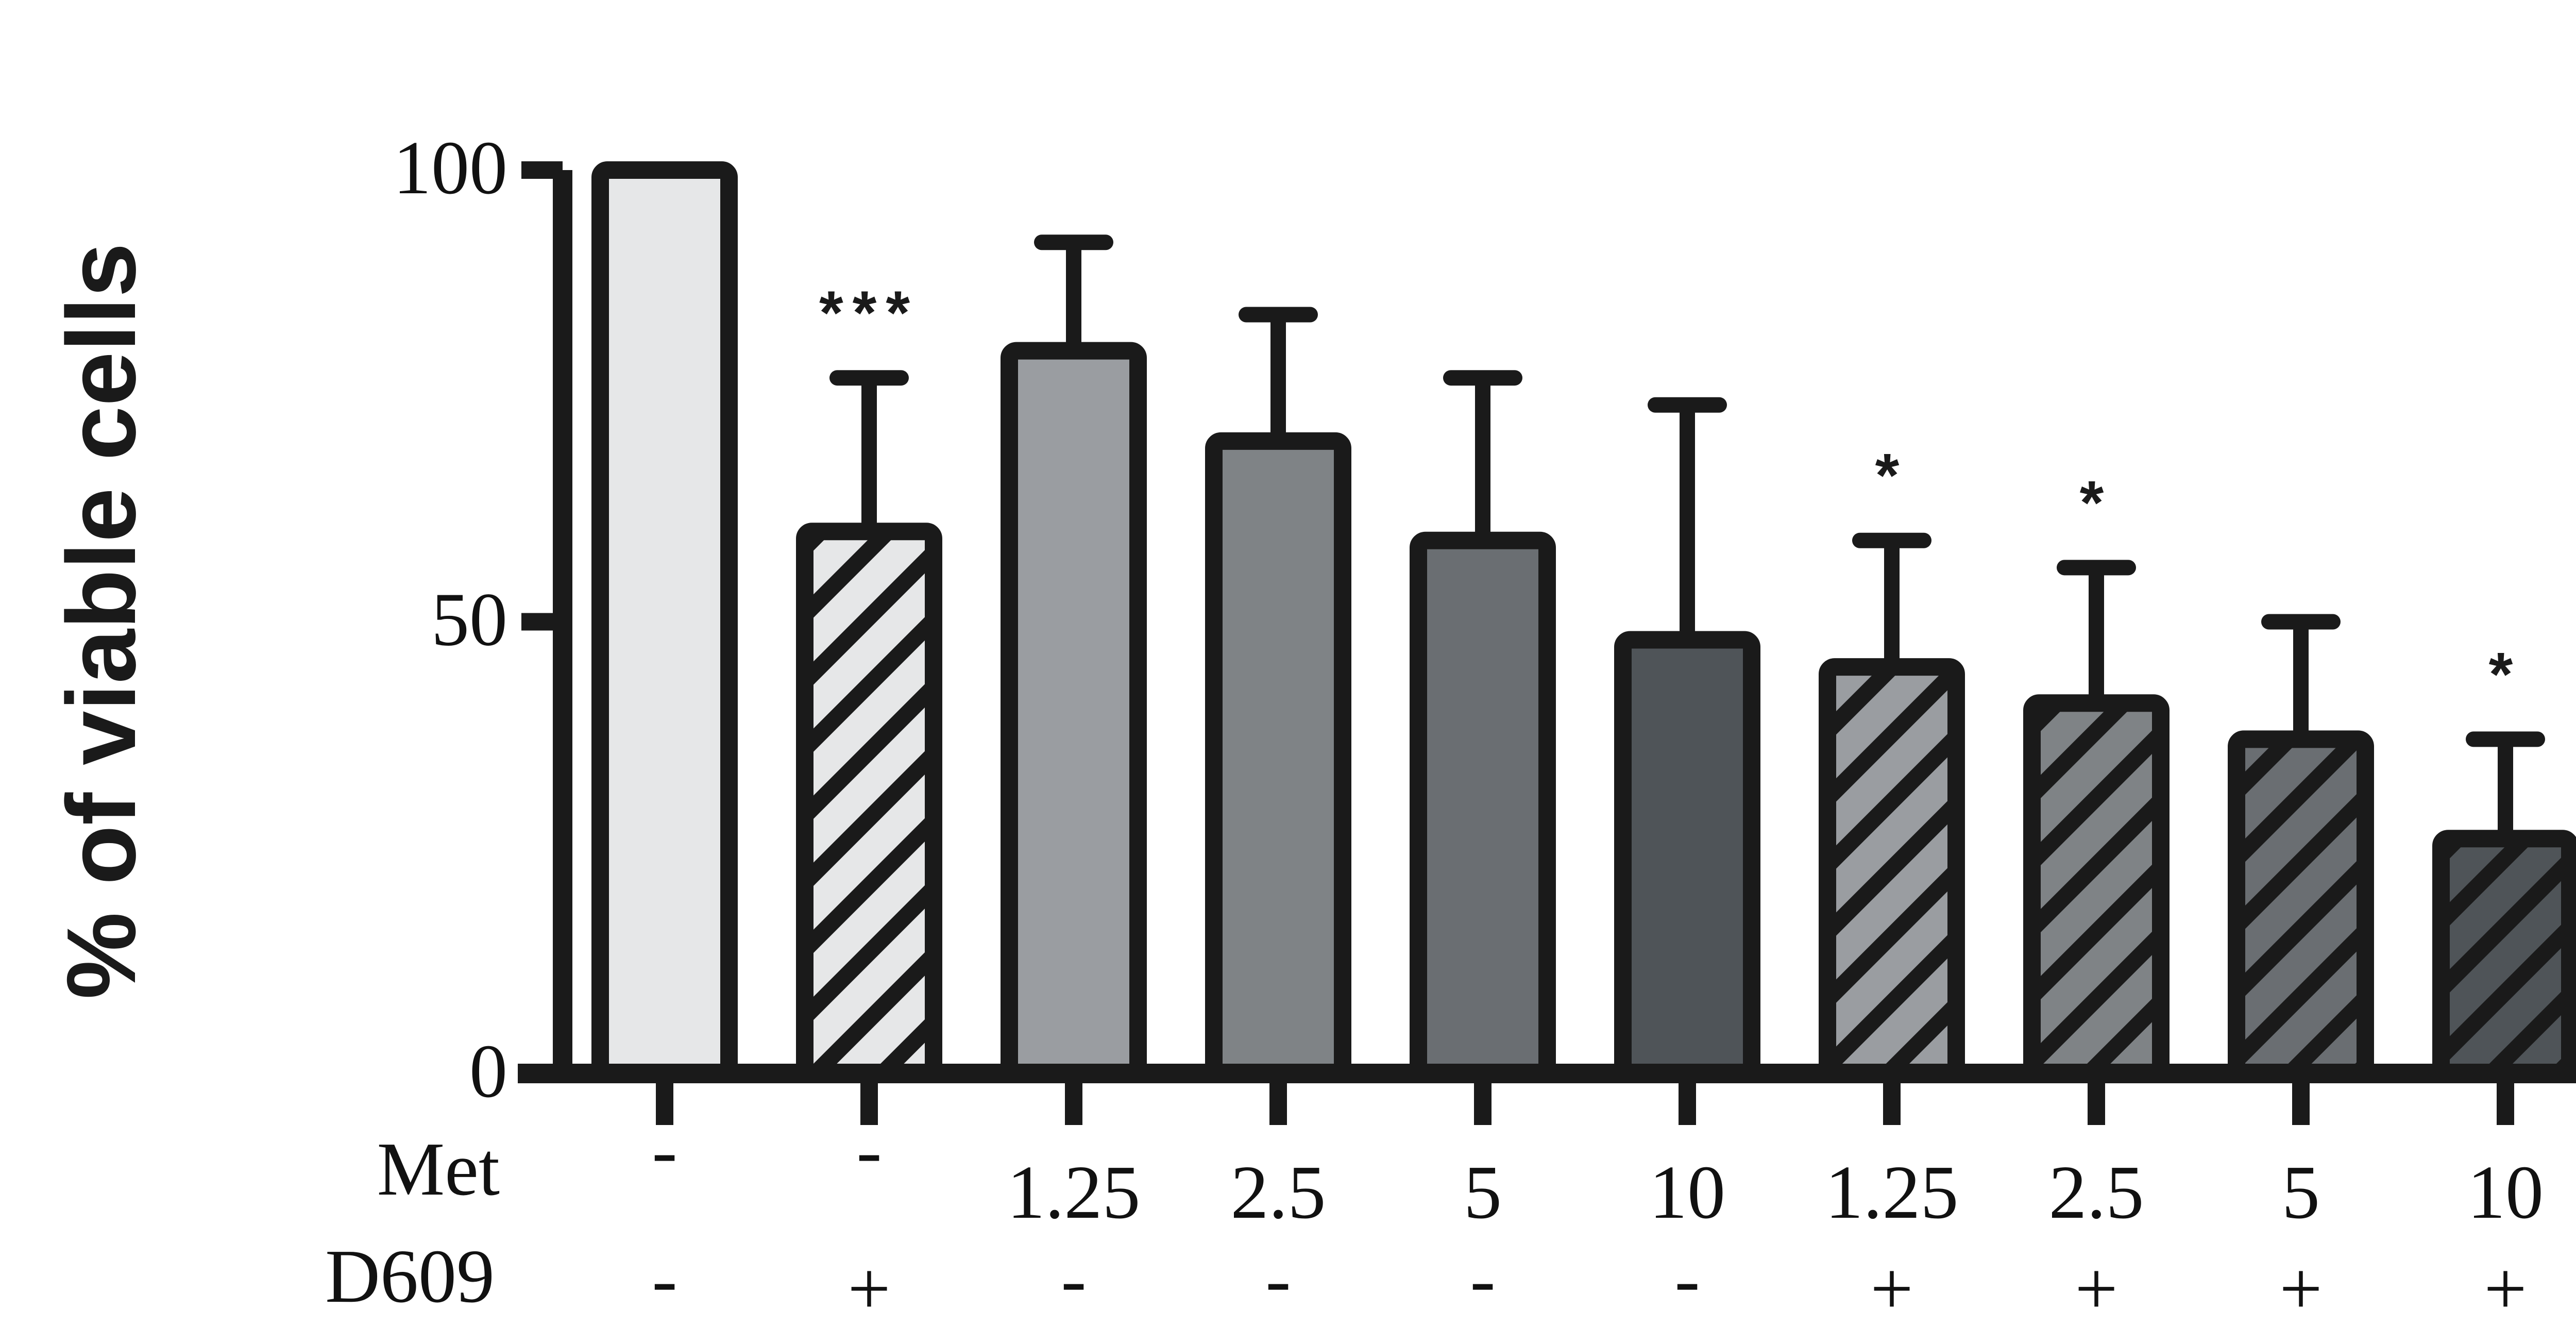 The image size is (2576, 1326). I want to click on row-label-met: Met, so click(438, 1169).